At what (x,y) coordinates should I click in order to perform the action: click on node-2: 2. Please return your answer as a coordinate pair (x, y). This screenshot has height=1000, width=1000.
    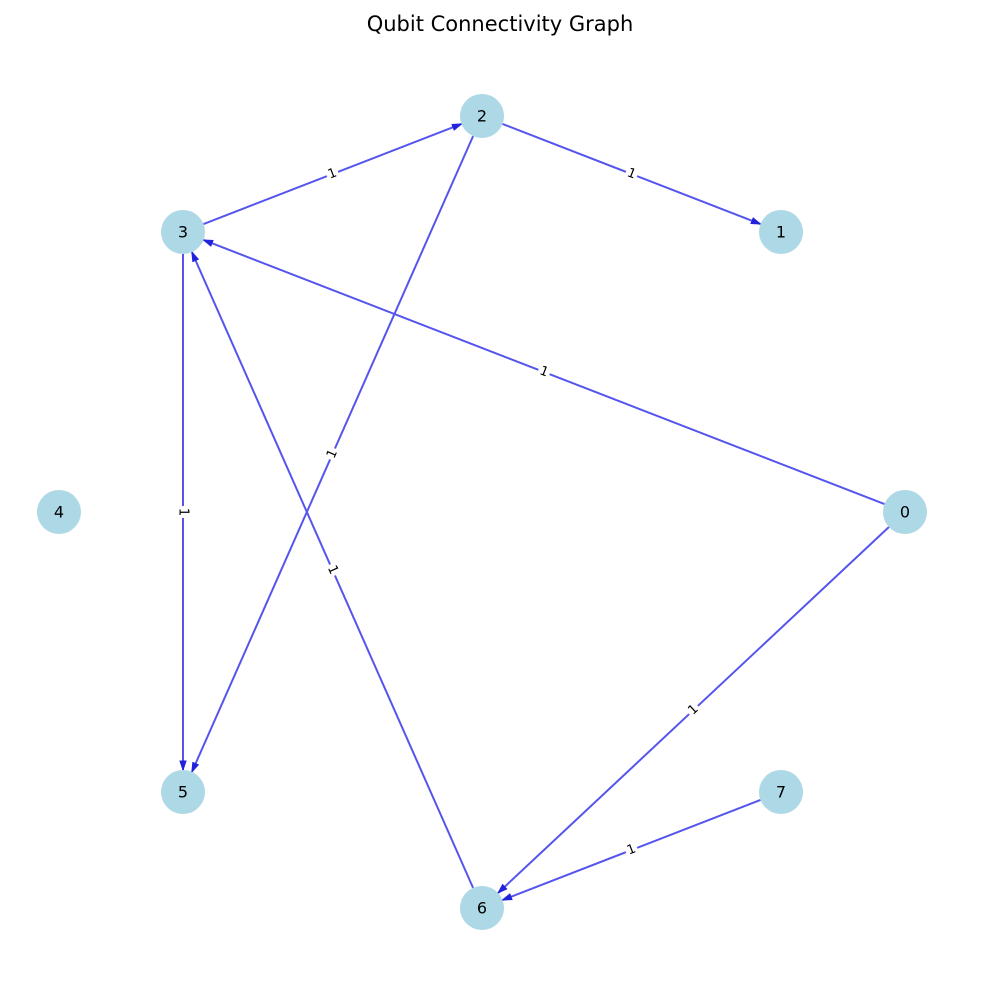
    Looking at the image, I should click on (482, 116).